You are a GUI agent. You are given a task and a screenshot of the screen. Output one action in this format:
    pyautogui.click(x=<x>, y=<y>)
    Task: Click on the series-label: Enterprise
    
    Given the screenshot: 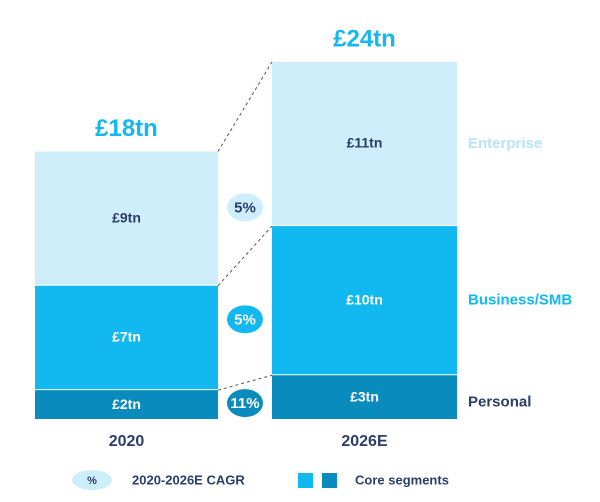 What is the action you would take?
    pyautogui.click(x=505, y=143)
    